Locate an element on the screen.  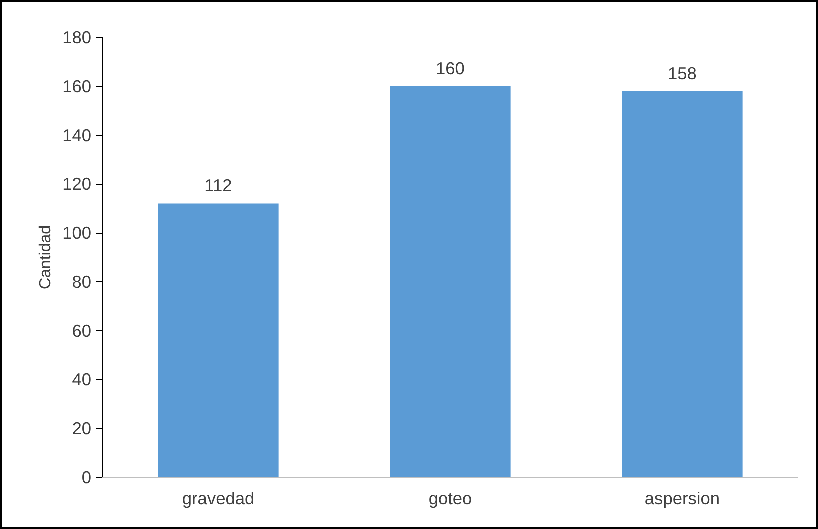
y-tick-label: 100 is located at coordinates (77, 233).